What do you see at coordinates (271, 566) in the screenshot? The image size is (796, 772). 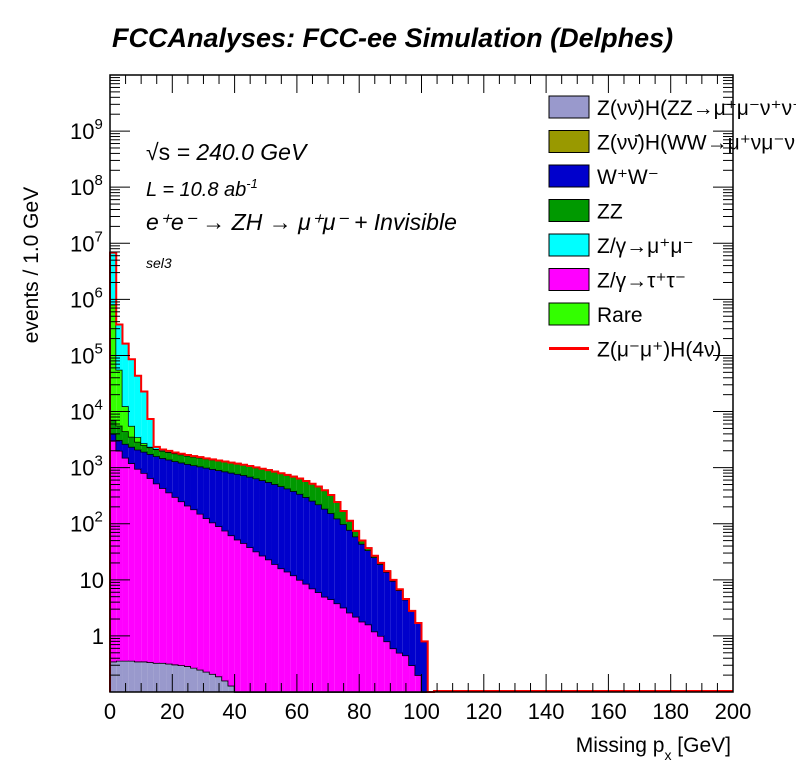 I see `series-outline` at bounding box center [271, 566].